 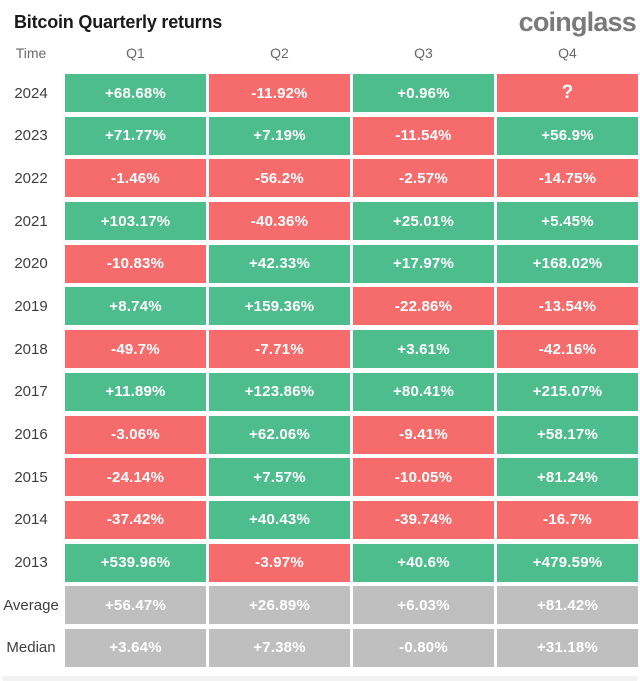 What do you see at coordinates (135, 477) in the screenshot?
I see `return-cell: -24.14%` at bounding box center [135, 477].